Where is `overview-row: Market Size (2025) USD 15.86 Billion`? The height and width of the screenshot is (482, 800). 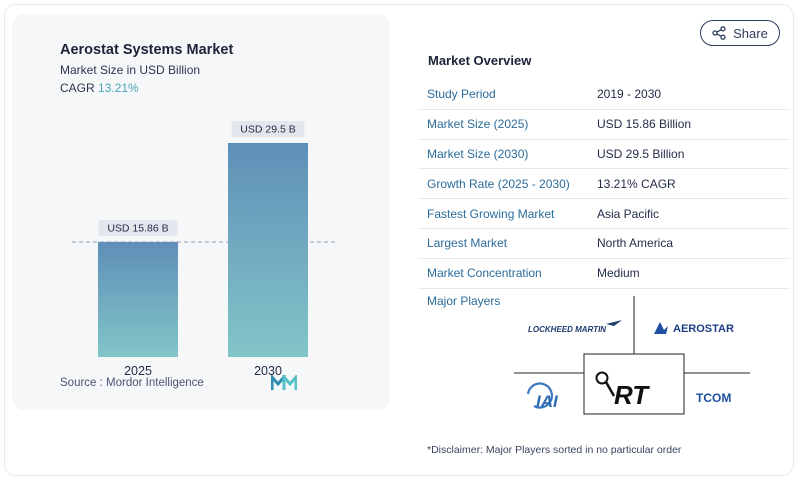
overview-row: Market Size (2025) USD 15.86 Billion is located at coordinates (604, 125).